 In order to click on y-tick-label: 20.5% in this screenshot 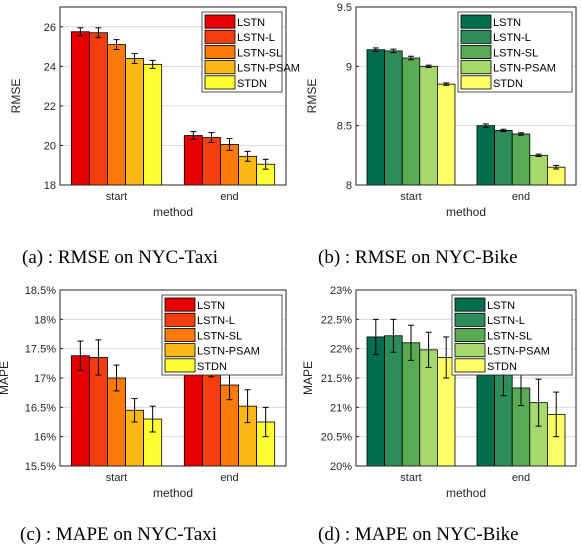, I will do `click(336, 438)`.